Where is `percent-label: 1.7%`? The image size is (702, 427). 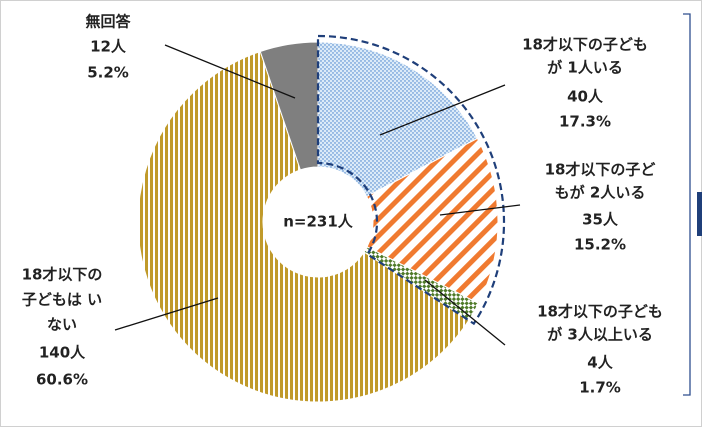
percent-label: 1.7% is located at coordinates (600, 388).